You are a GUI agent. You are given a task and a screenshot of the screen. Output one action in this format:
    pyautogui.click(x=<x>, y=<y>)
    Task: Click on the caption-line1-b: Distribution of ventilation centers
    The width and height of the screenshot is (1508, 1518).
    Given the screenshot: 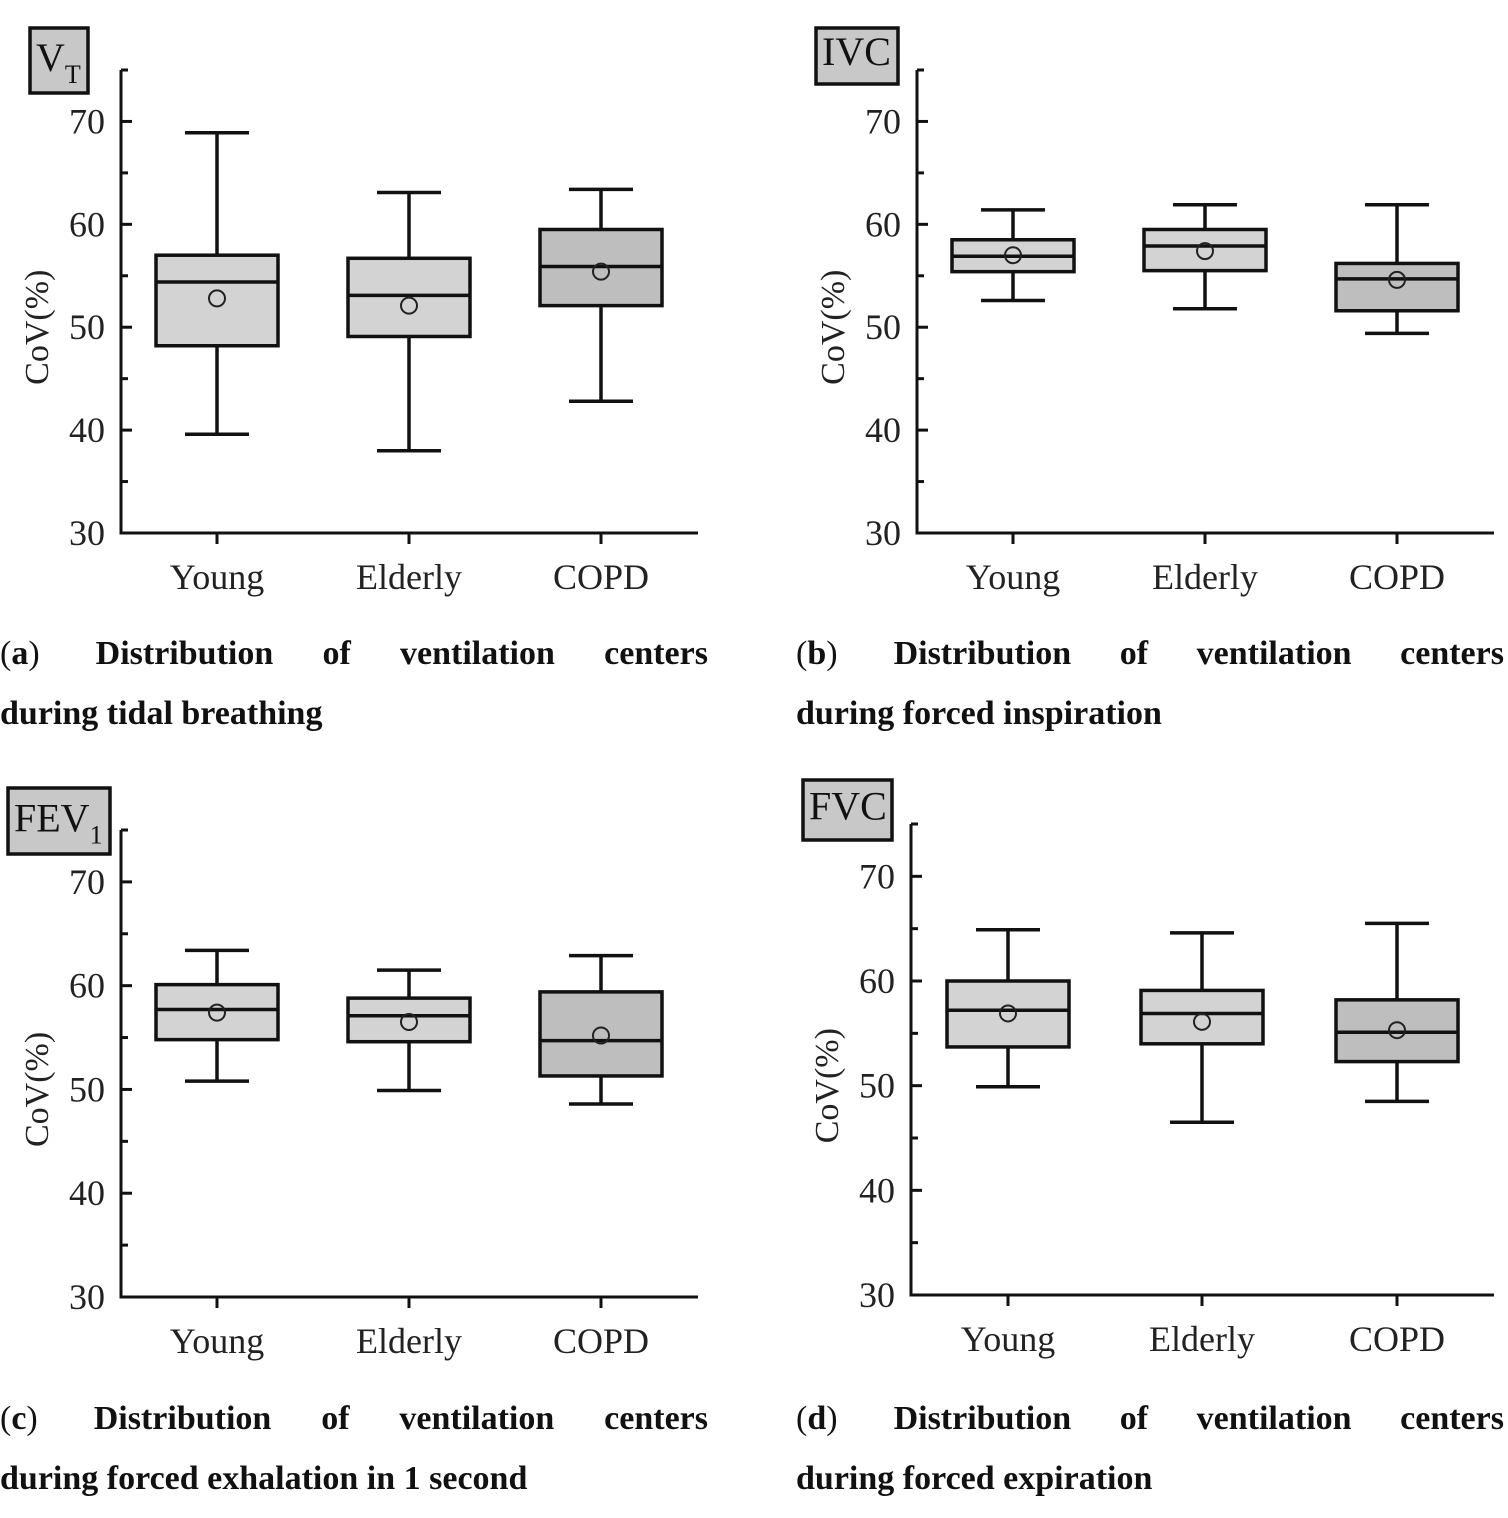 What is the action you would take?
    pyautogui.click(x=1199, y=654)
    